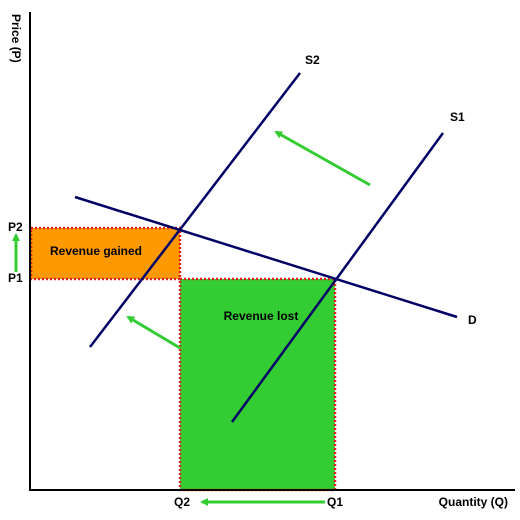 Image resolution: width=520 pixels, height=520 pixels. I want to click on x-axis-label: Quantity (Q), so click(473, 502).